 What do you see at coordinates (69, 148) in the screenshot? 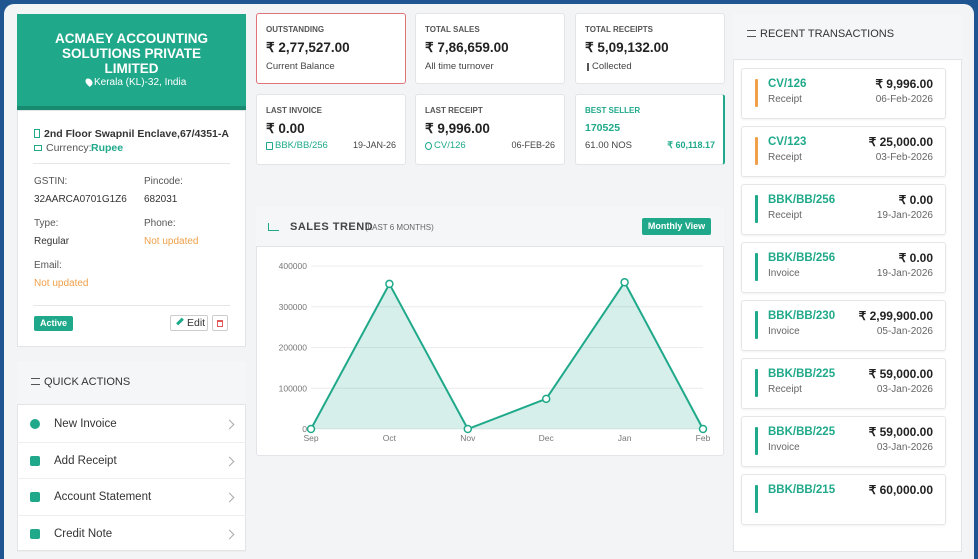
I see `currency-label: Currency:` at bounding box center [69, 148].